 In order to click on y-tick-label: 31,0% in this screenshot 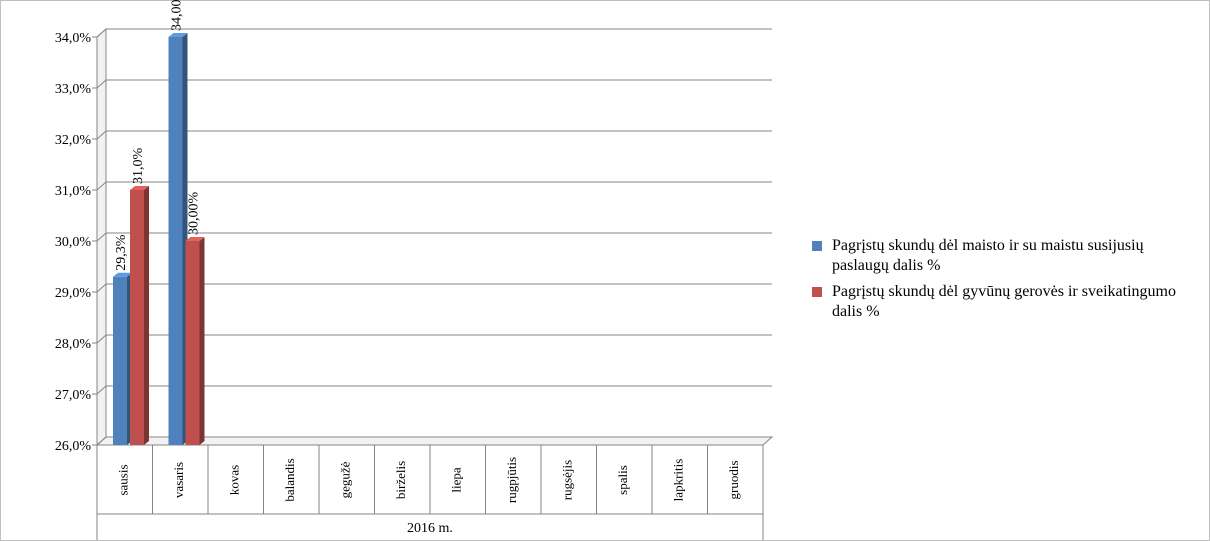, I will do `click(73, 191)`.